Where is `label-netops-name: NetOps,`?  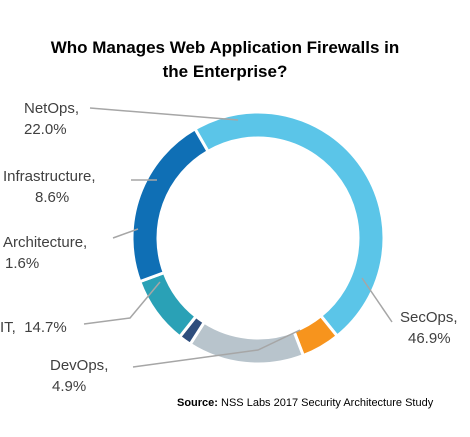
label-netops-name: NetOps, is located at coordinates (52, 108).